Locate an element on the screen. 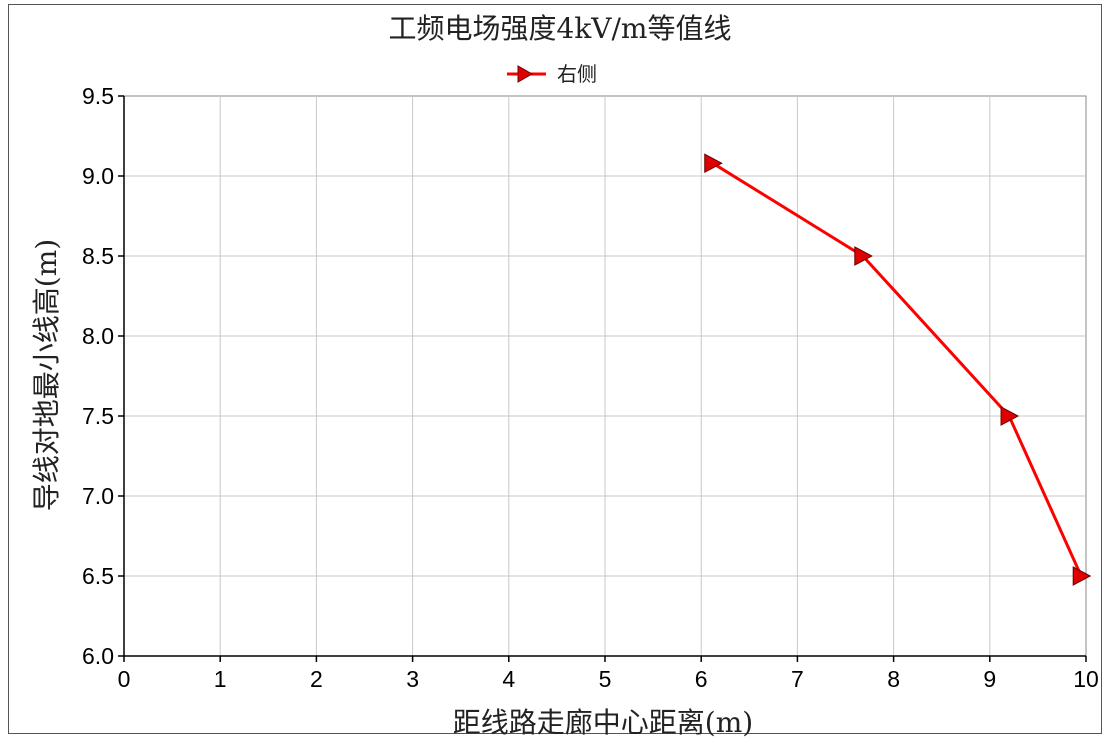 This screenshot has height=742, width=1110. legend-label: 右侧 is located at coordinates (577, 74).